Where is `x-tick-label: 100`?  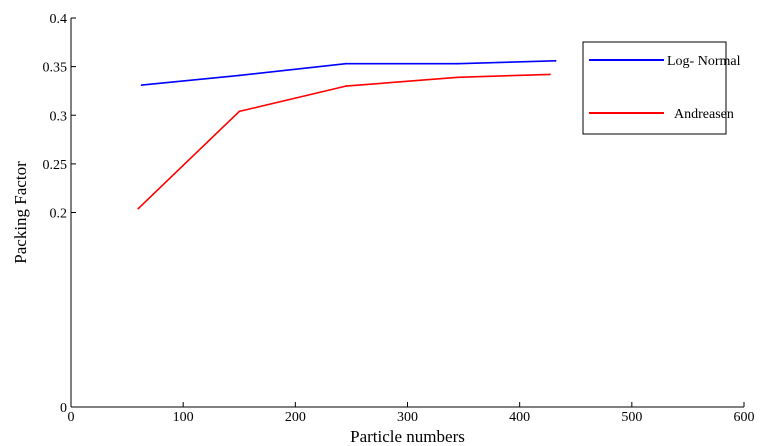 x-tick-label: 100 is located at coordinates (183, 417).